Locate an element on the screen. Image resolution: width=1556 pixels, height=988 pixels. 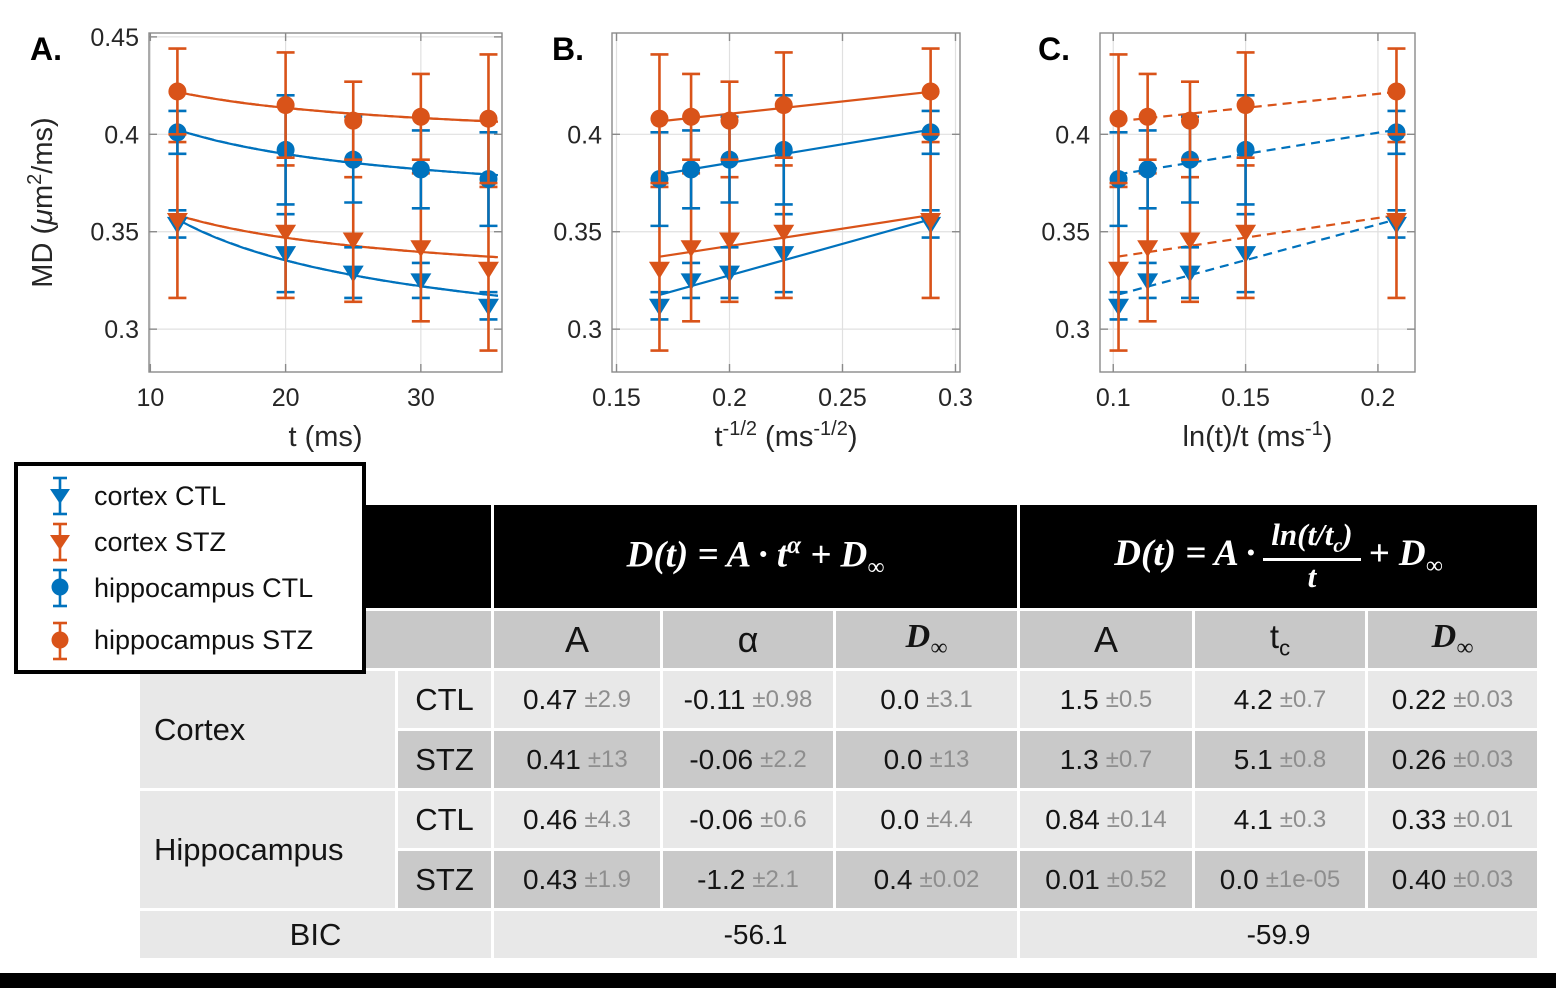
x-axis-label: ln(t)/t (ms-1) is located at coordinates (1258, 435).